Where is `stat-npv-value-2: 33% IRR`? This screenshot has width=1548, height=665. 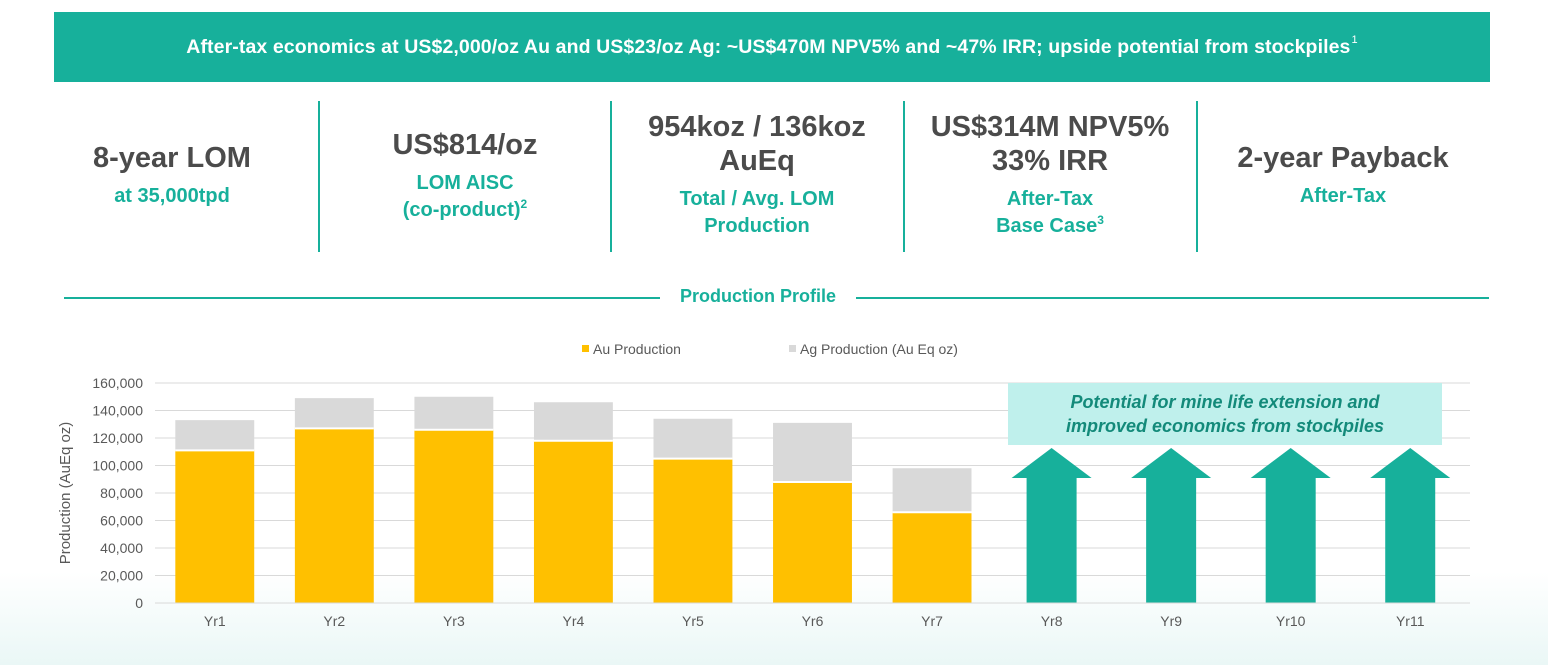 stat-npv-value-2: 33% IRR is located at coordinates (1050, 161).